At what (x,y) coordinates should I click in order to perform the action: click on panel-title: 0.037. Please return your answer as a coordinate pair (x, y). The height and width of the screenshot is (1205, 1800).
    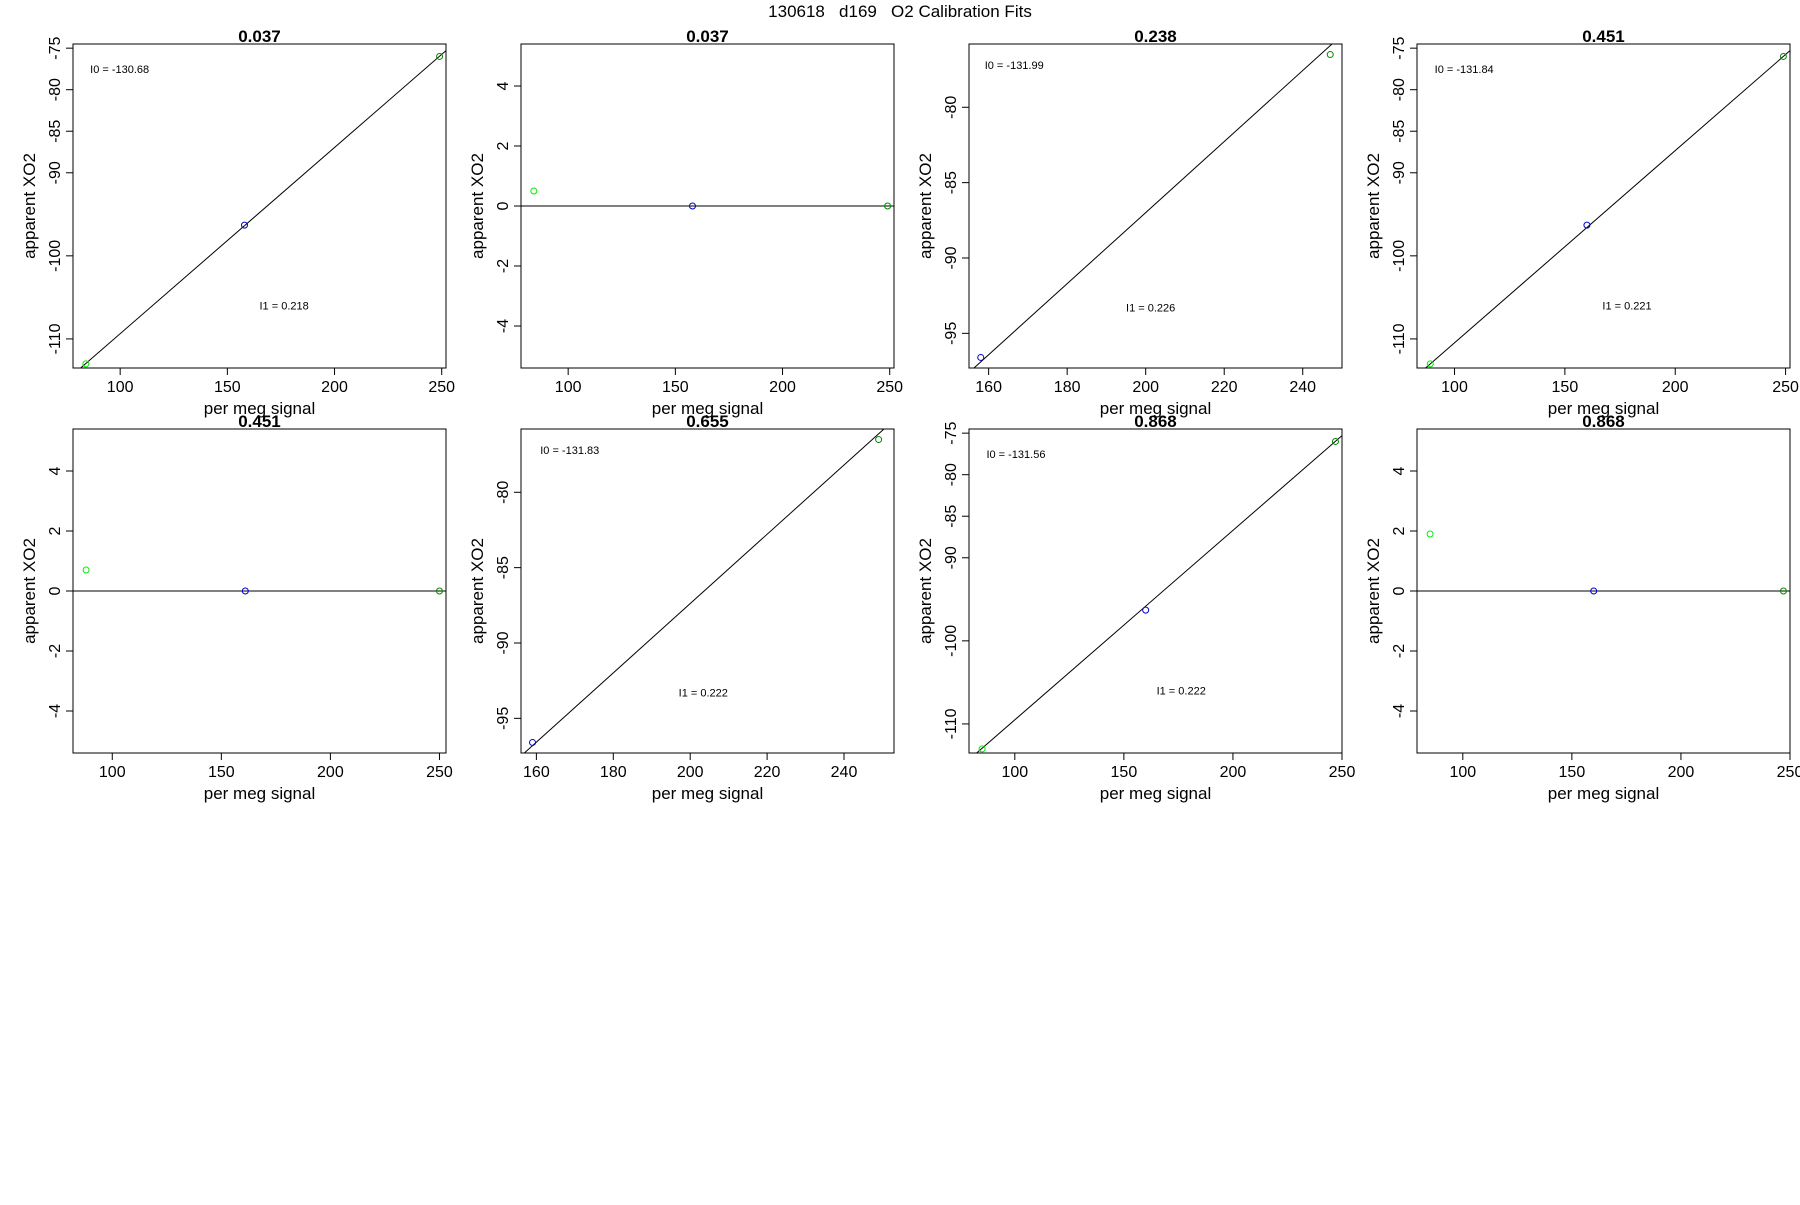
    Looking at the image, I should click on (707, 36).